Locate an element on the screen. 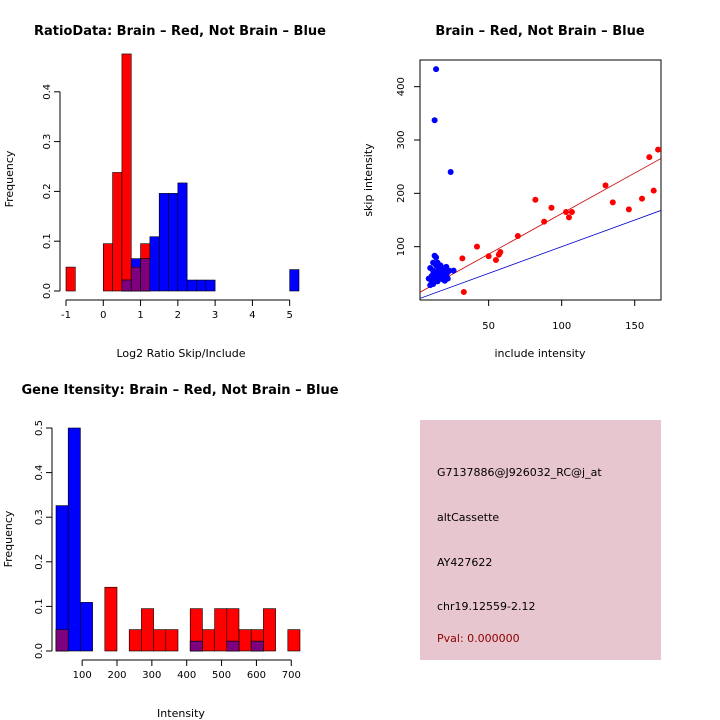  scatter-plot-frame is located at coordinates (540, 180).